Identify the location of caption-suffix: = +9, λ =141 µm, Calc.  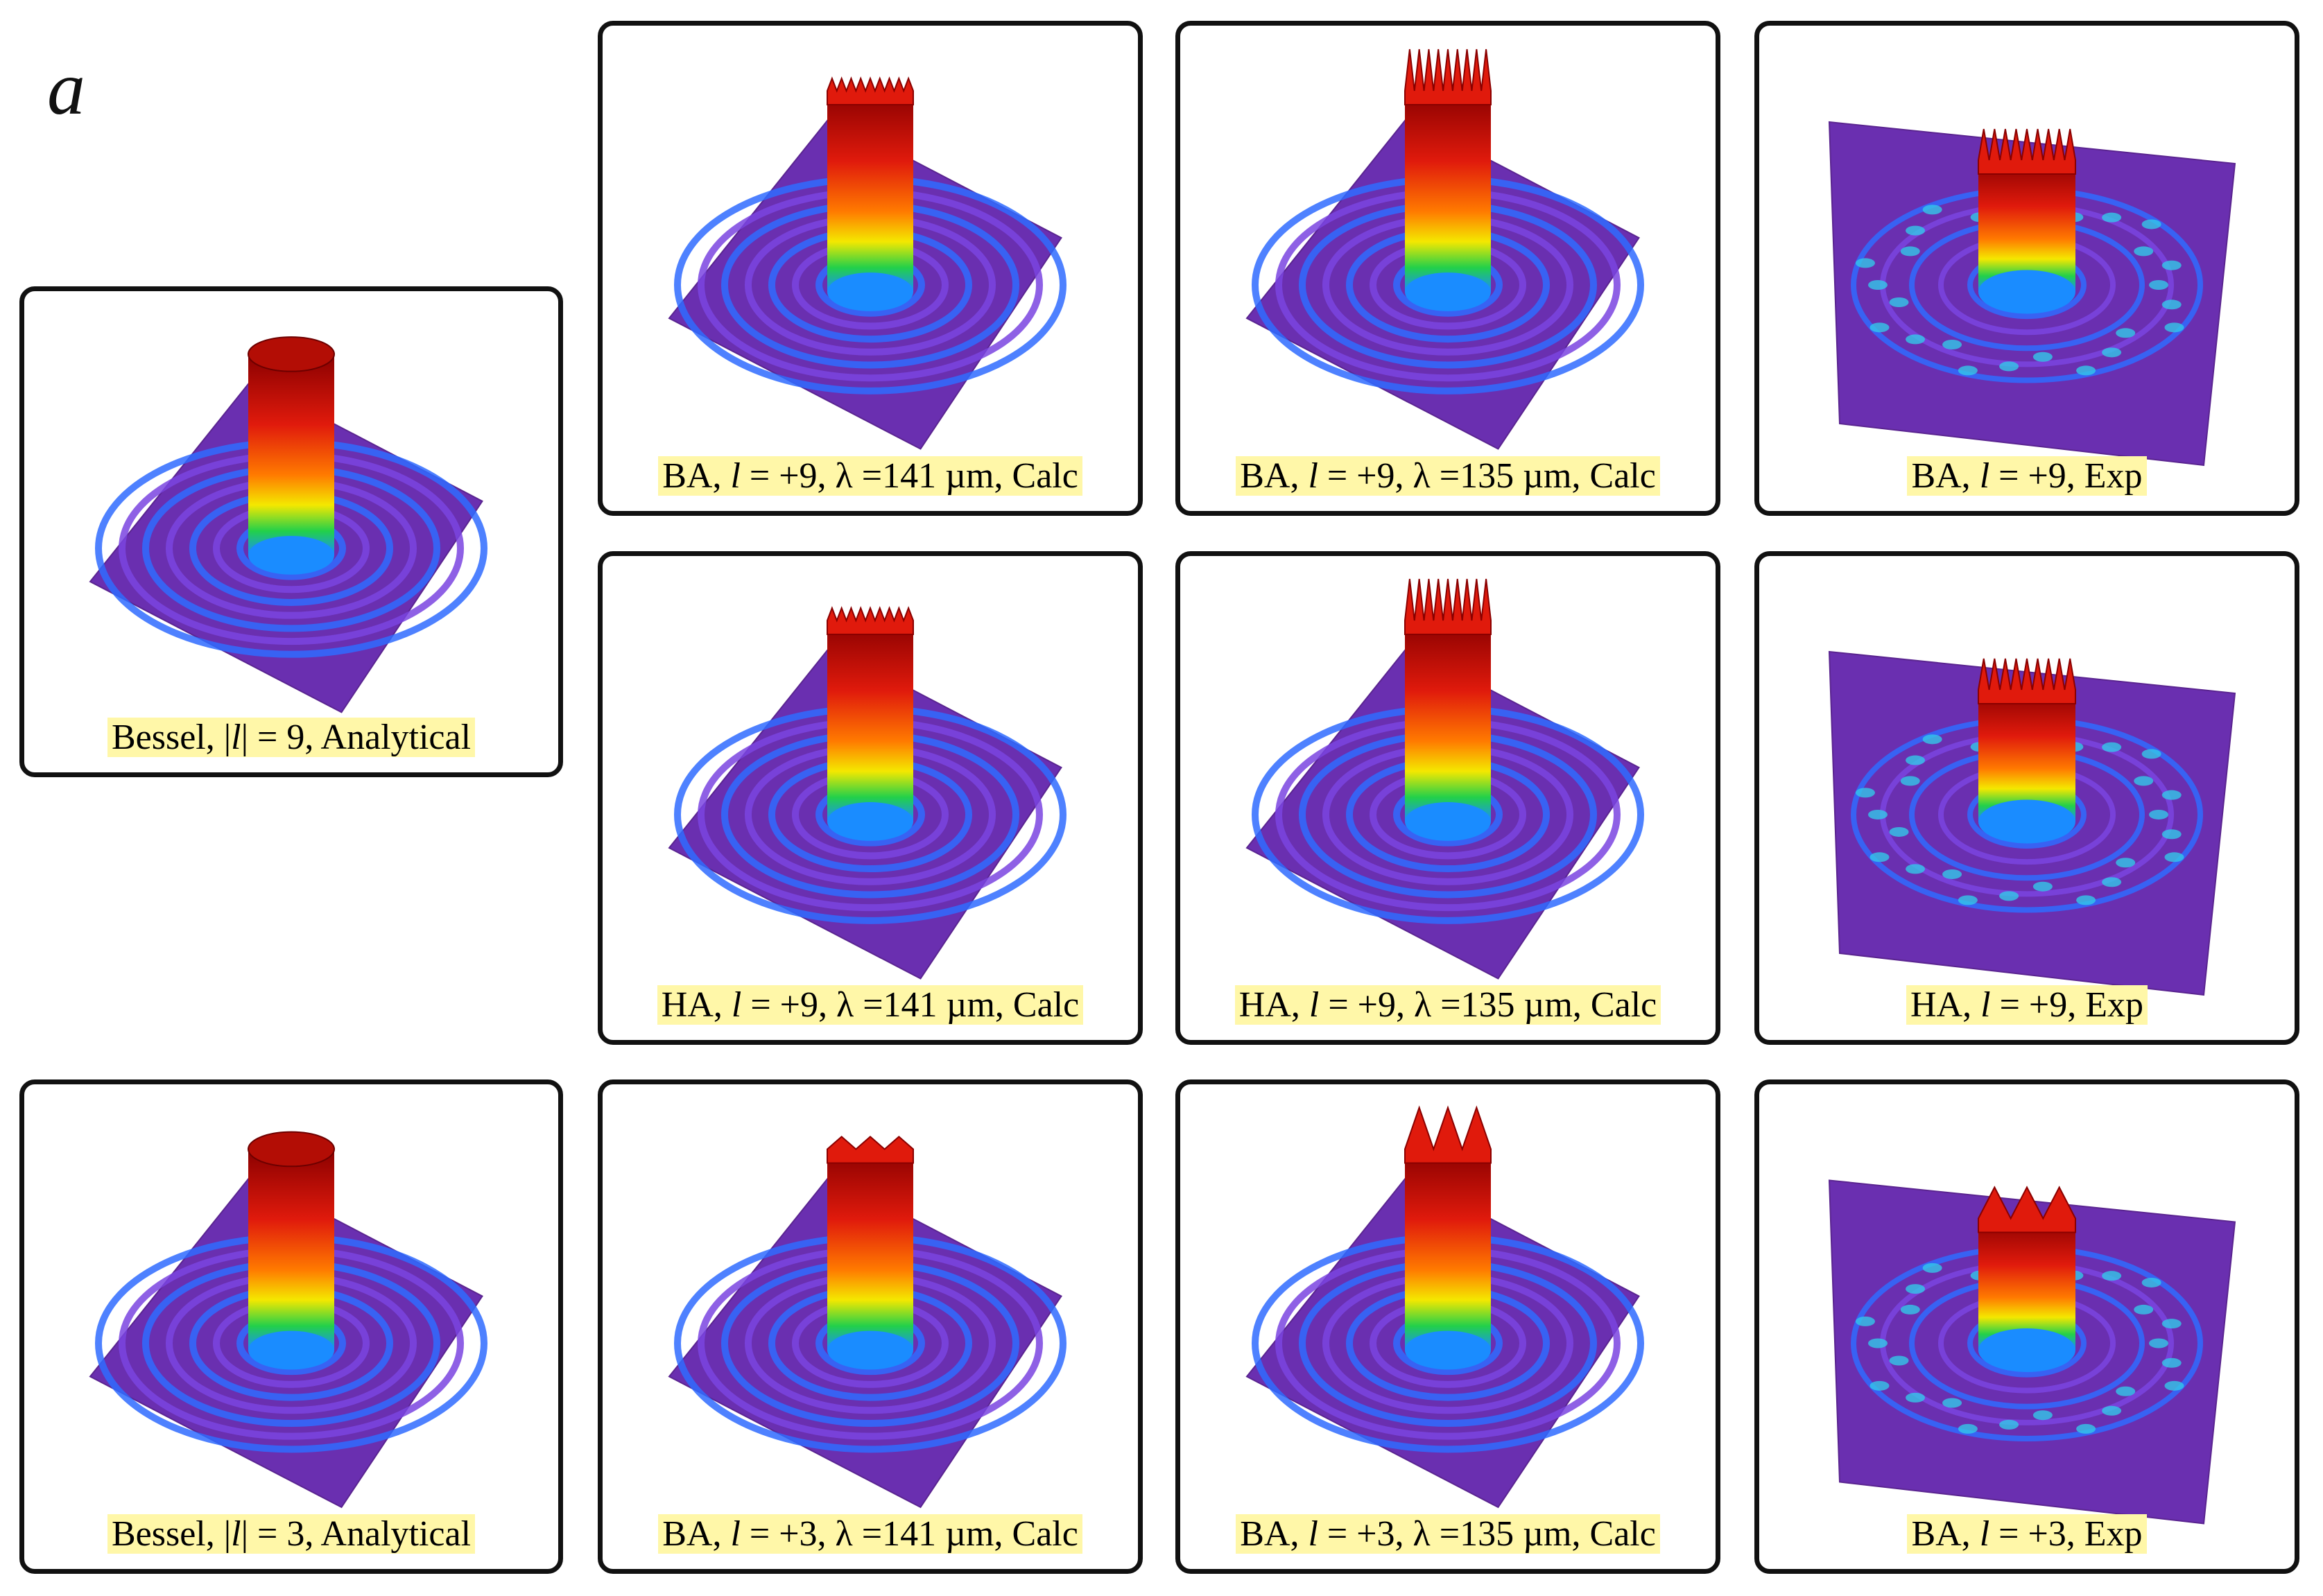
(909, 476).